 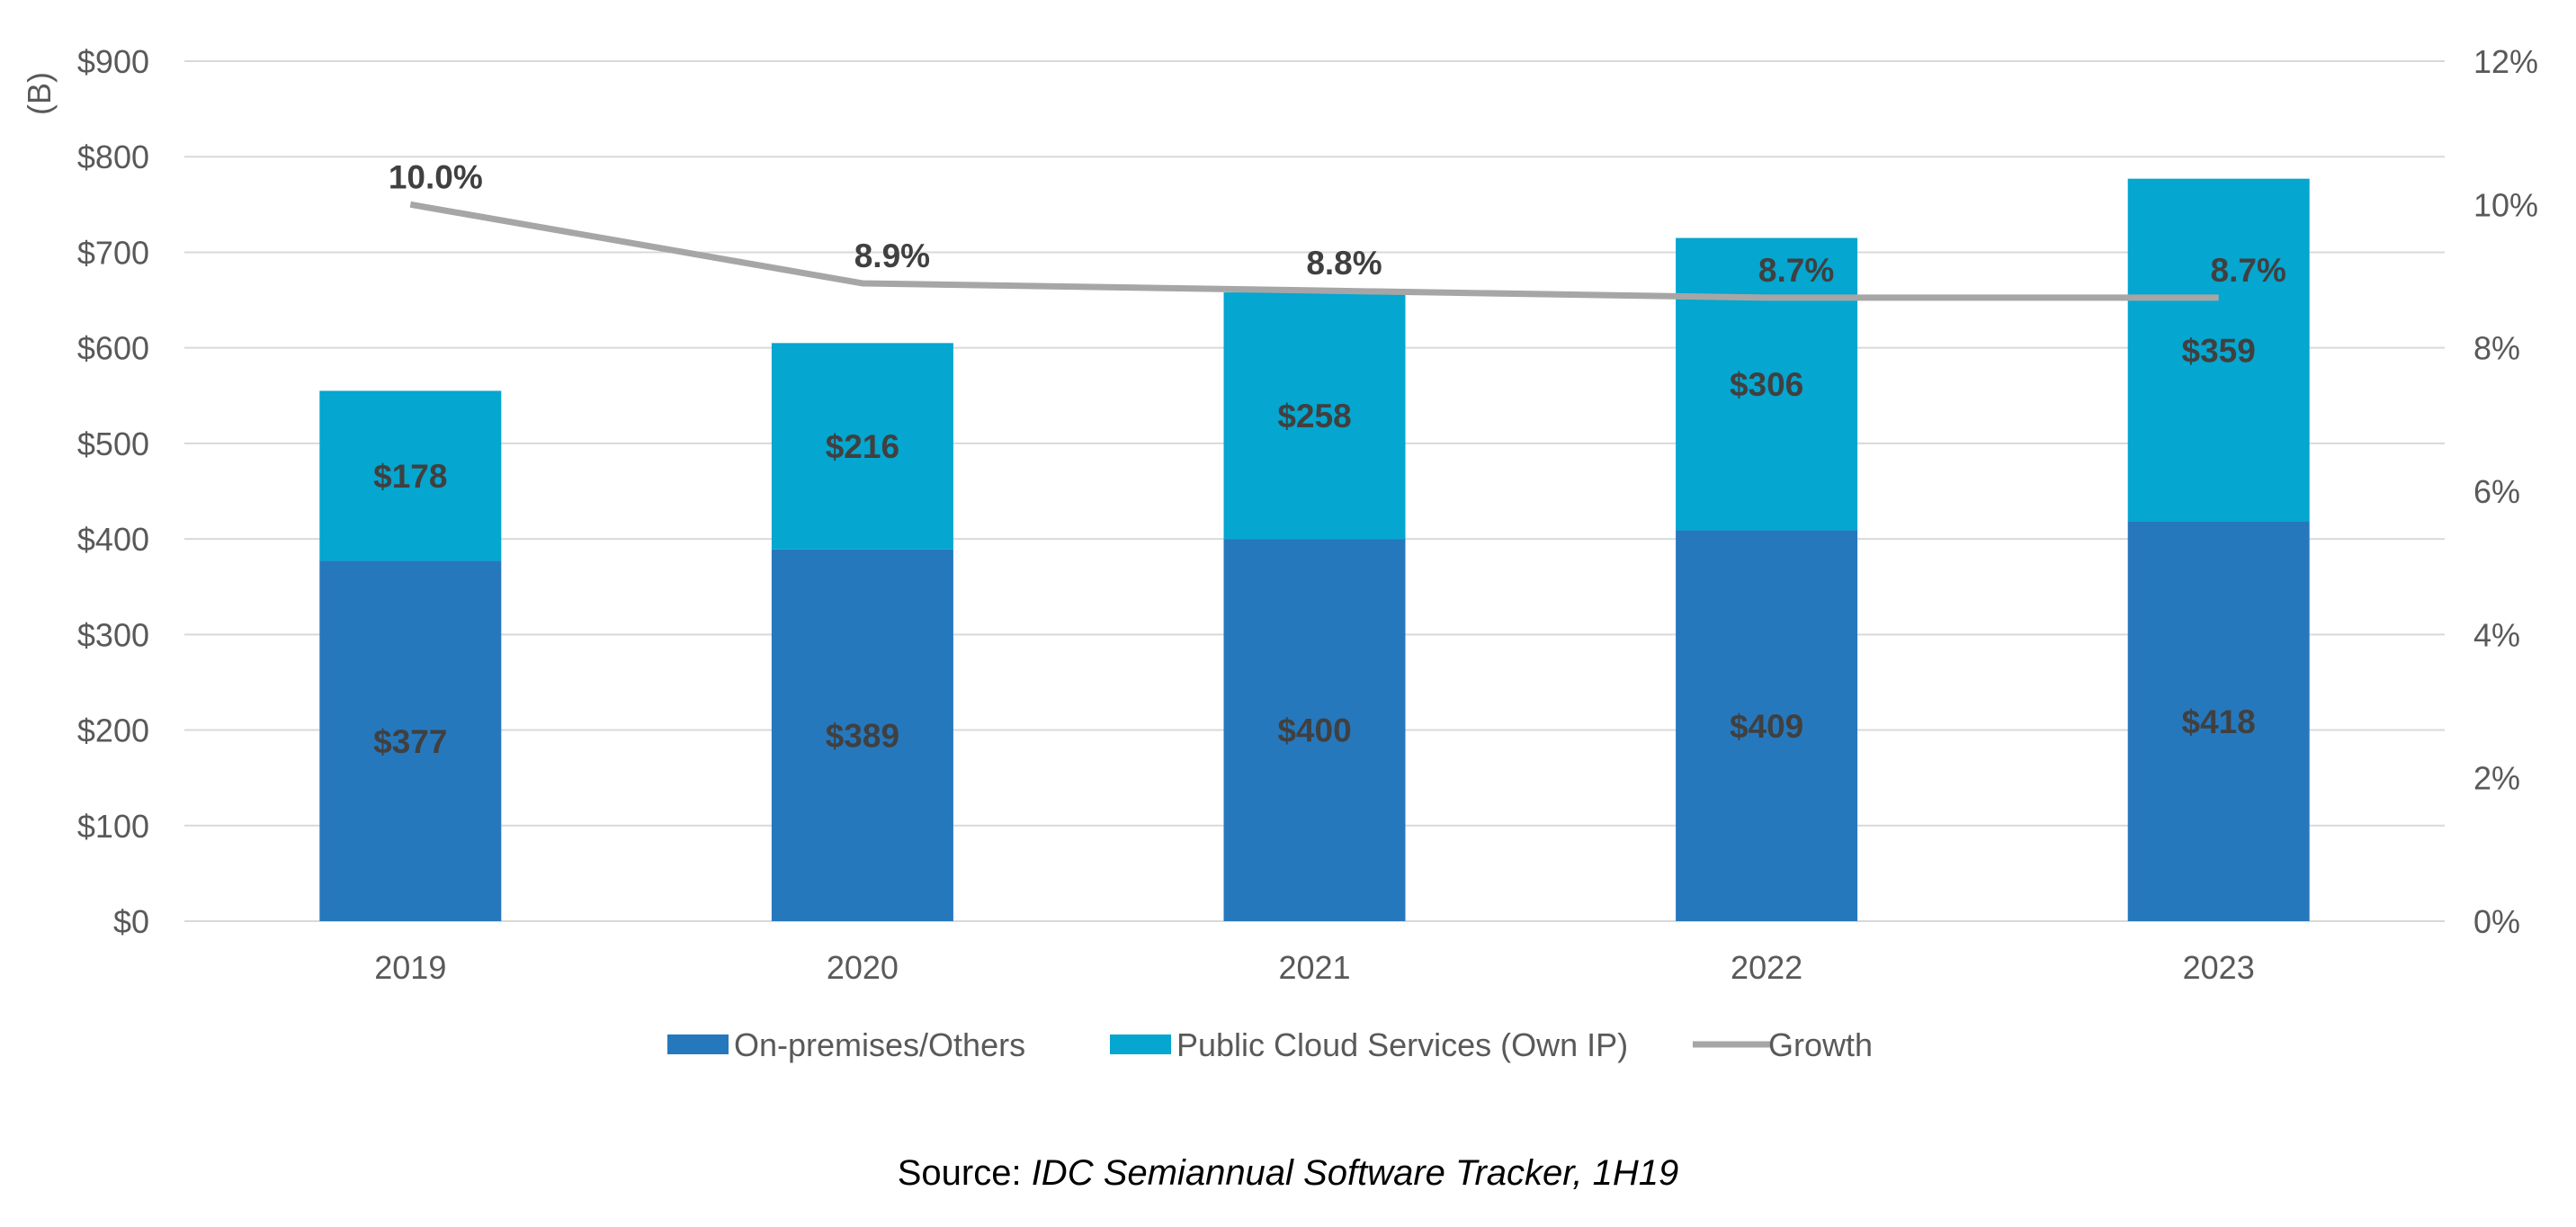 What do you see at coordinates (2496, 921) in the screenshot?
I see `y2-tick-label: 0%` at bounding box center [2496, 921].